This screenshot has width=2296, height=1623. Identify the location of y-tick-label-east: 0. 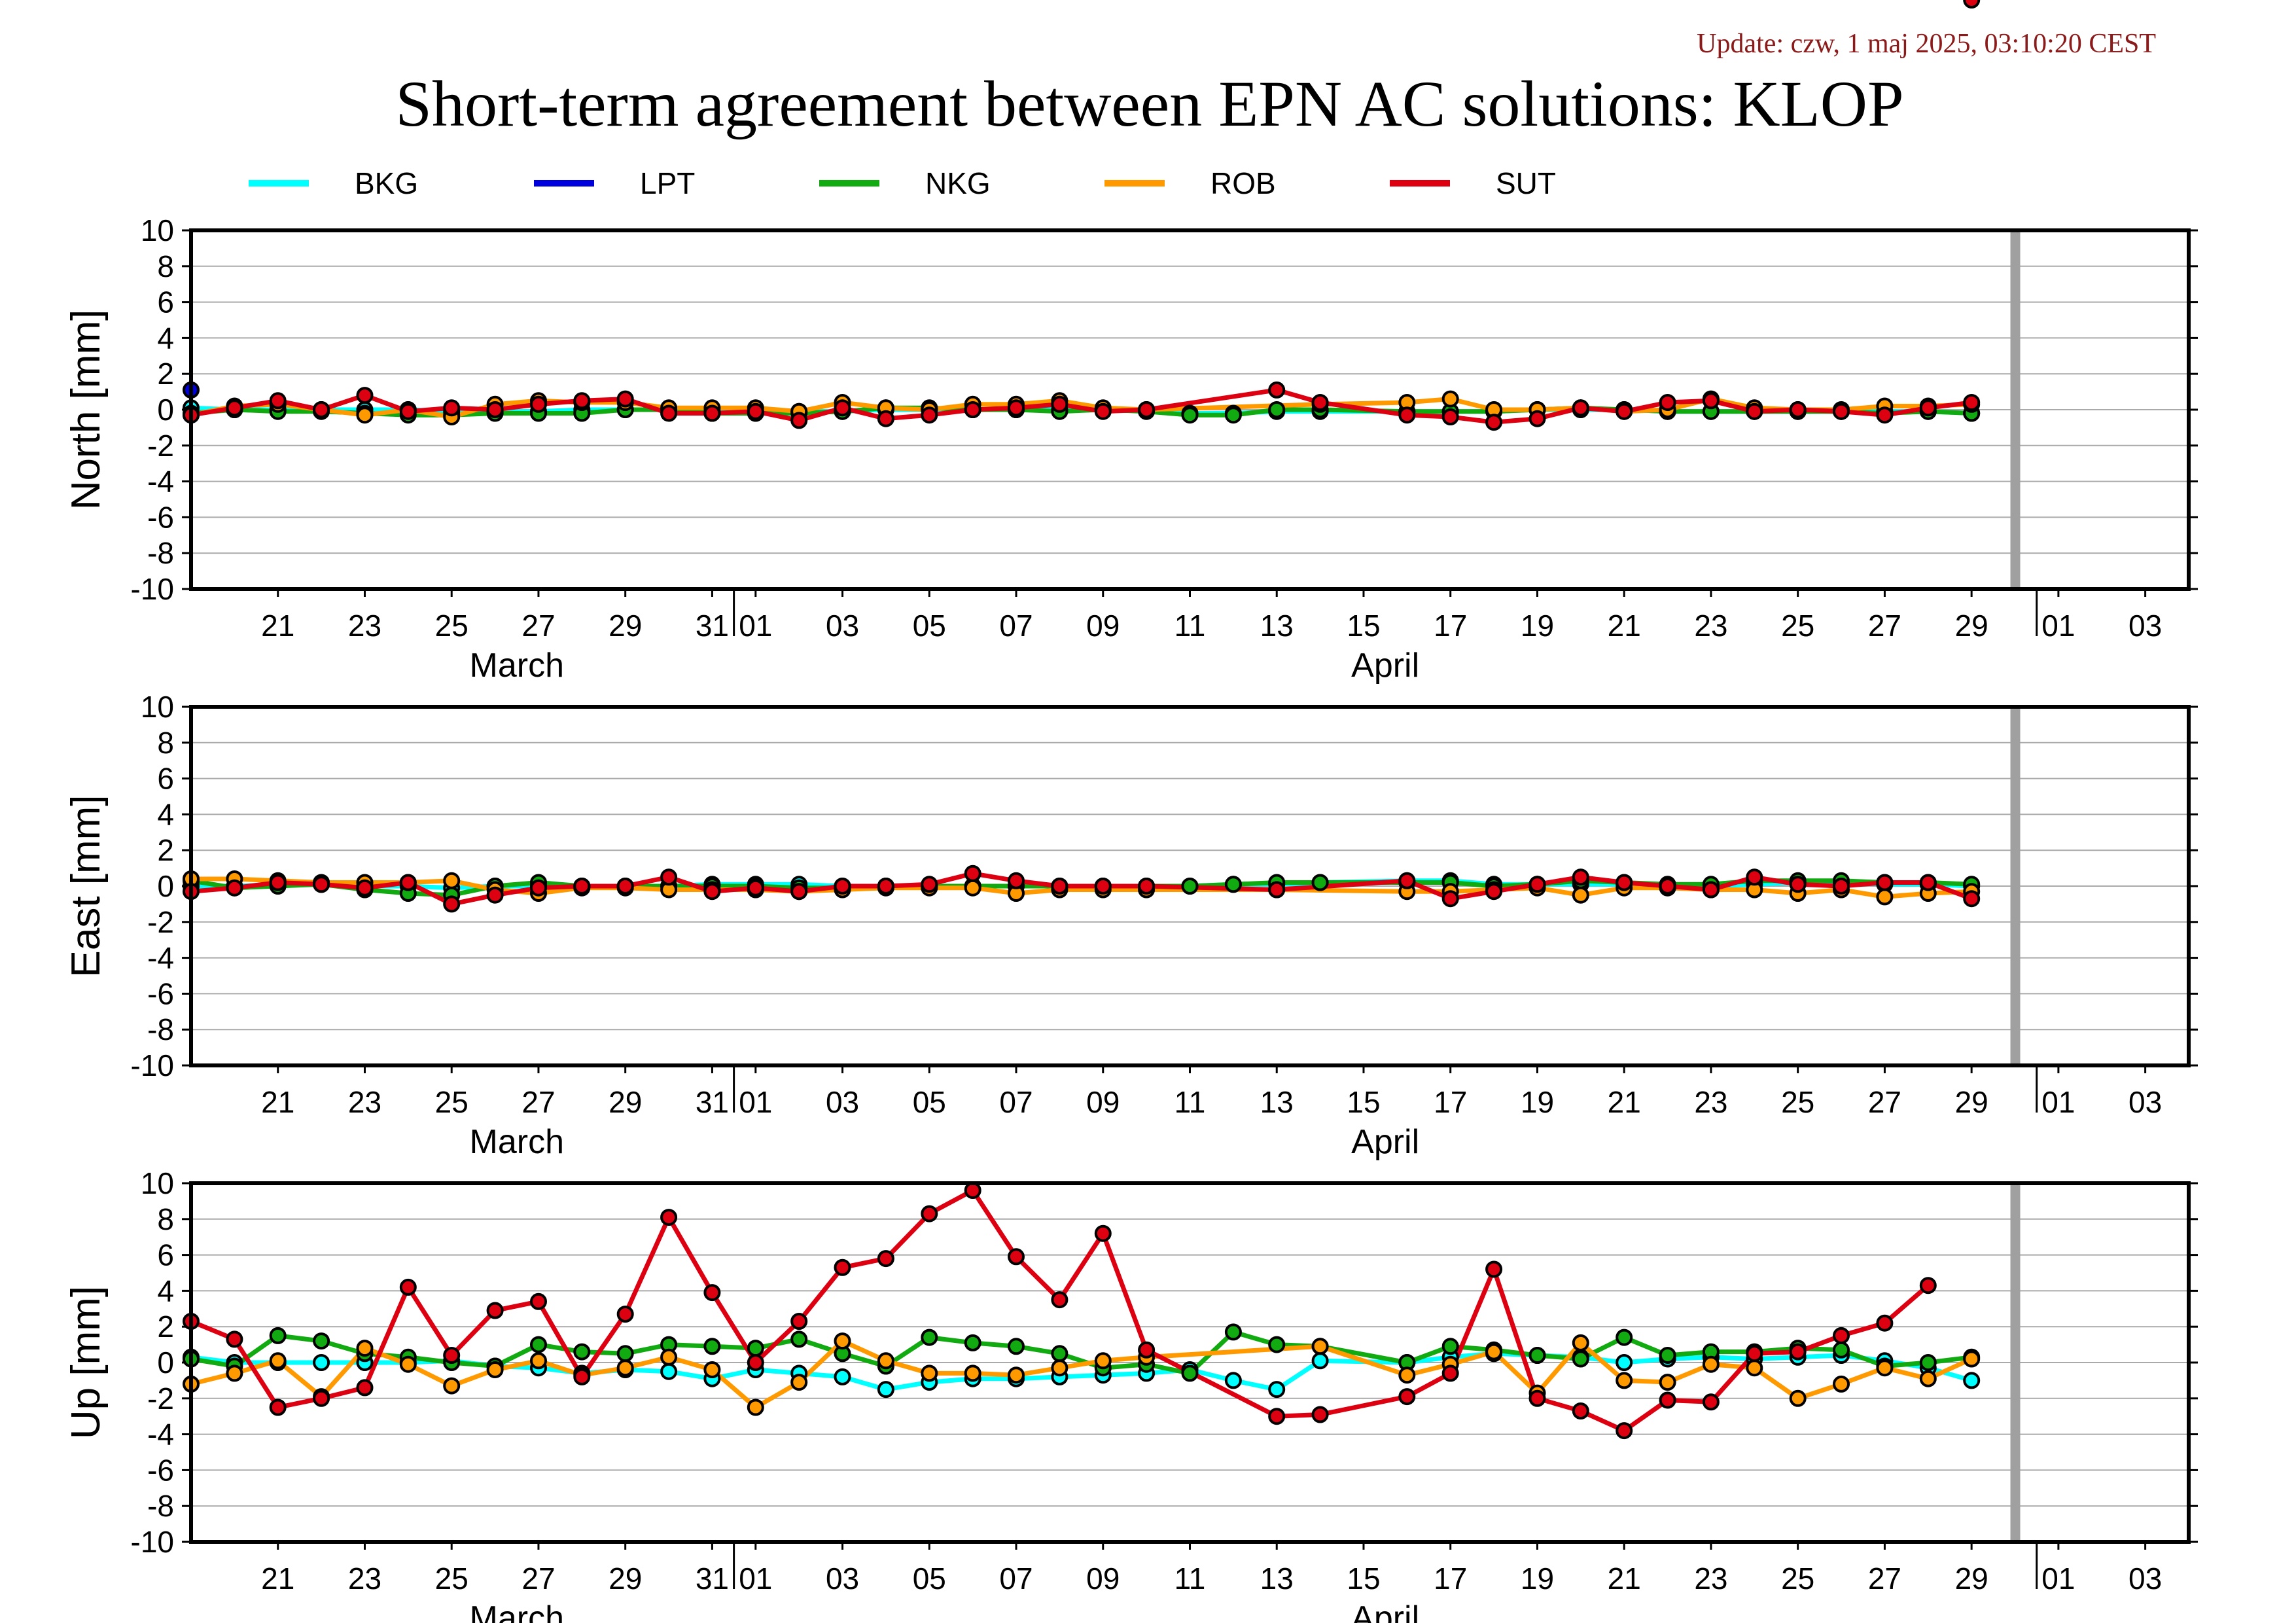
(165, 886).